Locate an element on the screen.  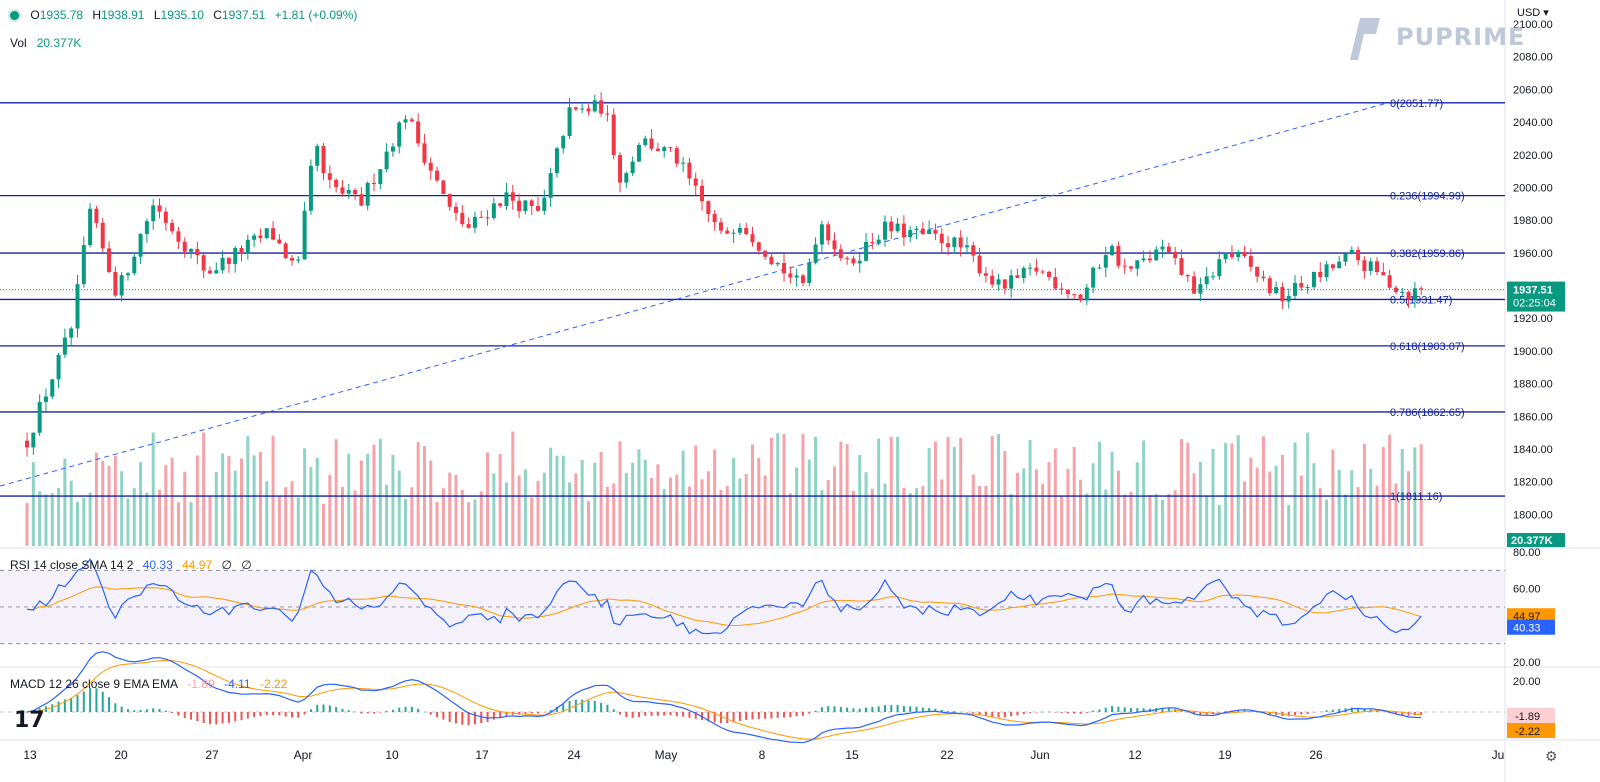
x-tick-label: Ju is located at coordinates (1498, 755).